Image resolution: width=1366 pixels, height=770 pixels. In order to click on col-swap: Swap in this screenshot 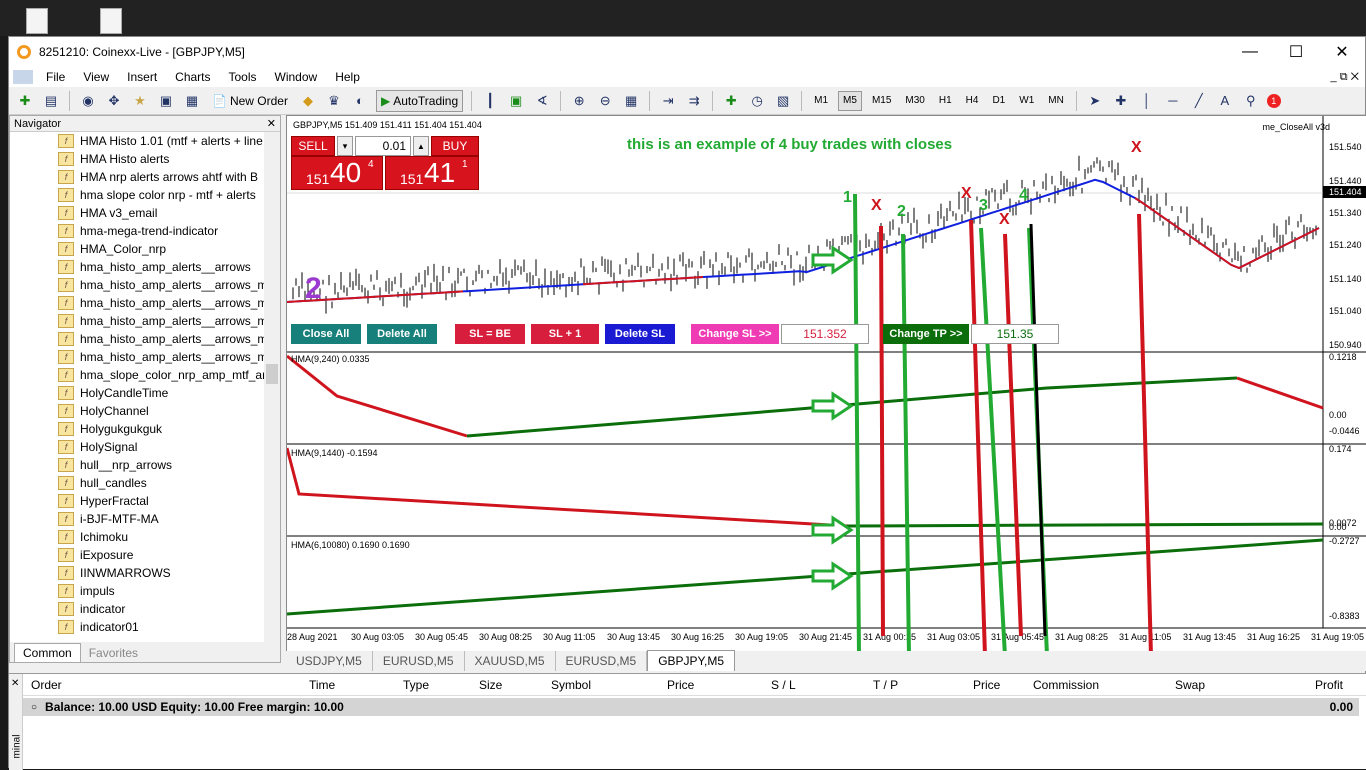, I will do `click(1190, 684)`.